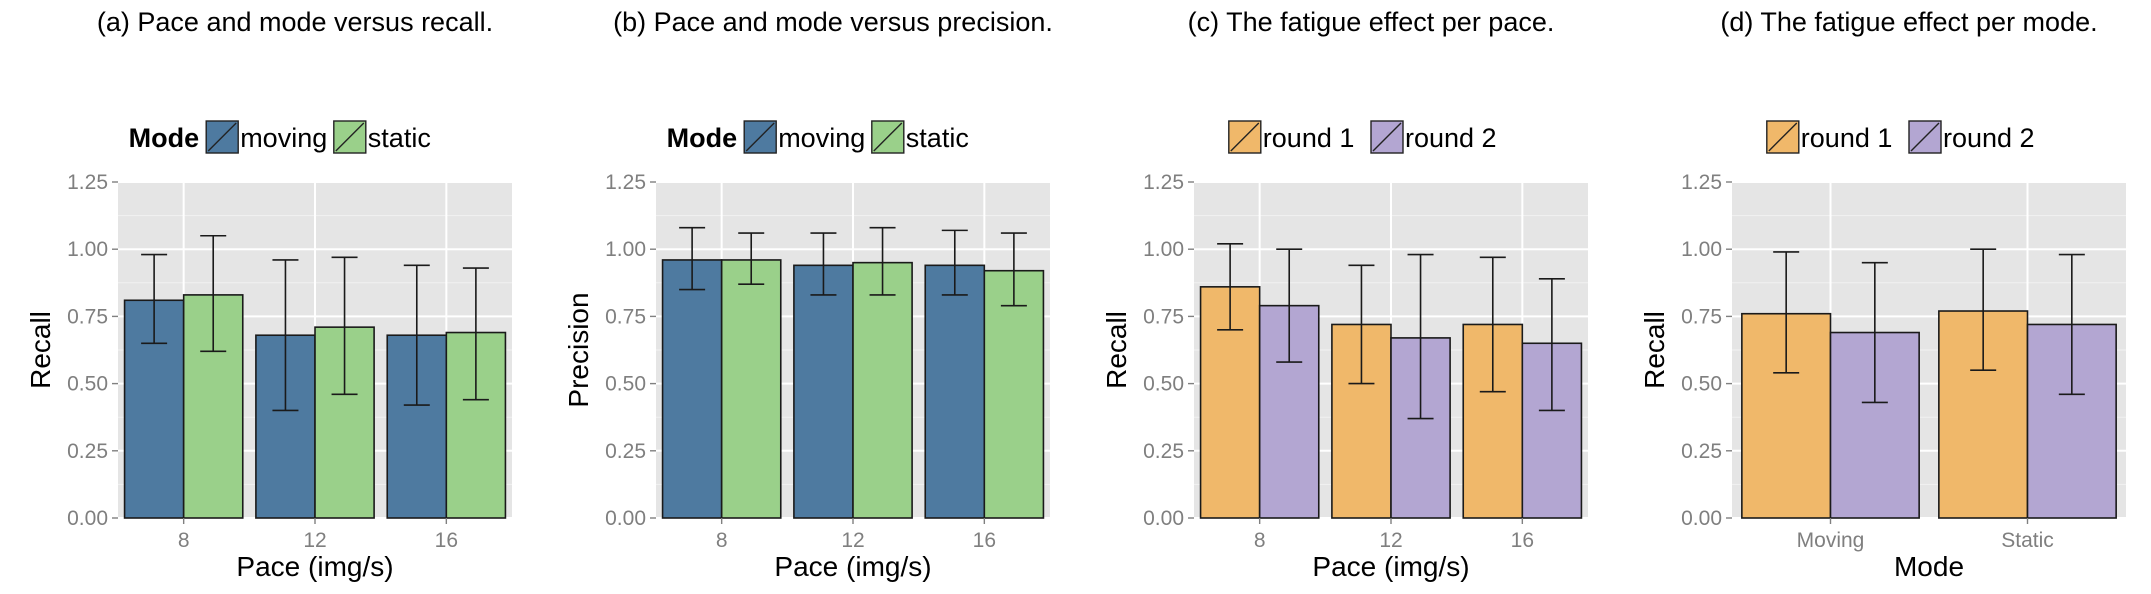 The width and height of the screenshot is (2151, 594). What do you see at coordinates (578, 349) in the screenshot?
I see `y-axis-title: Precision` at bounding box center [578, 349].